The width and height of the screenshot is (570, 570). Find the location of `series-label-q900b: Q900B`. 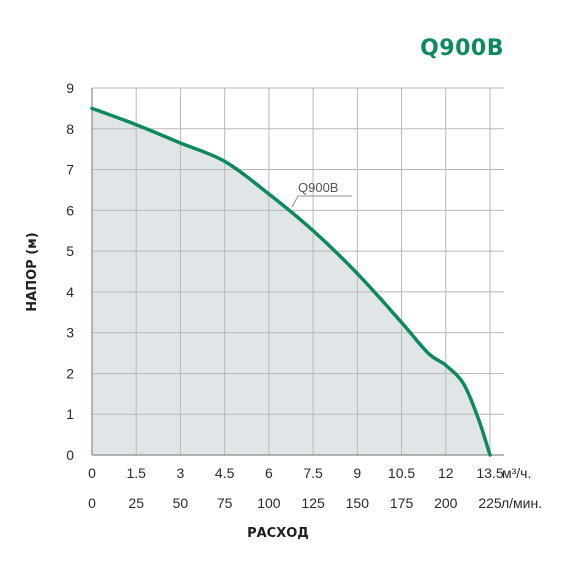

series-label-q900b: Q900B is located at coordinates (318, 187).